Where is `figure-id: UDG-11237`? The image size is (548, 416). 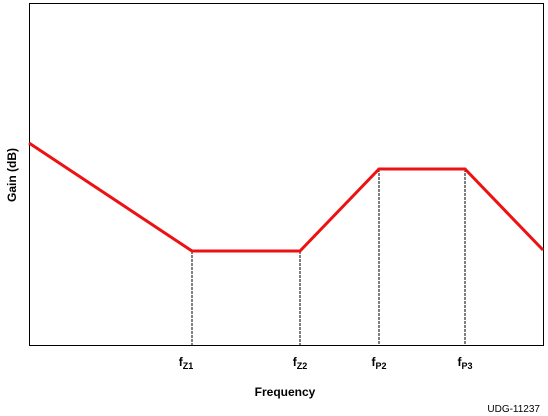
figure-id: UDG-11237 is located at coordinates (513, 409).